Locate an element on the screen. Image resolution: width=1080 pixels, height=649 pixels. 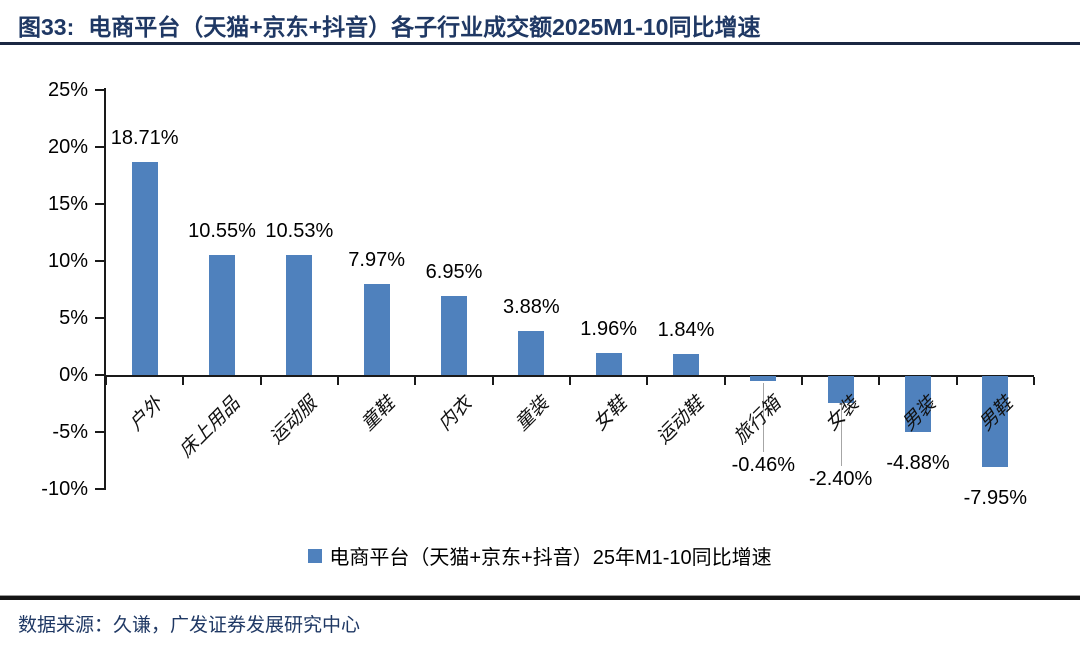
category-label: 床上用品 is located at coordinates (210, 427).